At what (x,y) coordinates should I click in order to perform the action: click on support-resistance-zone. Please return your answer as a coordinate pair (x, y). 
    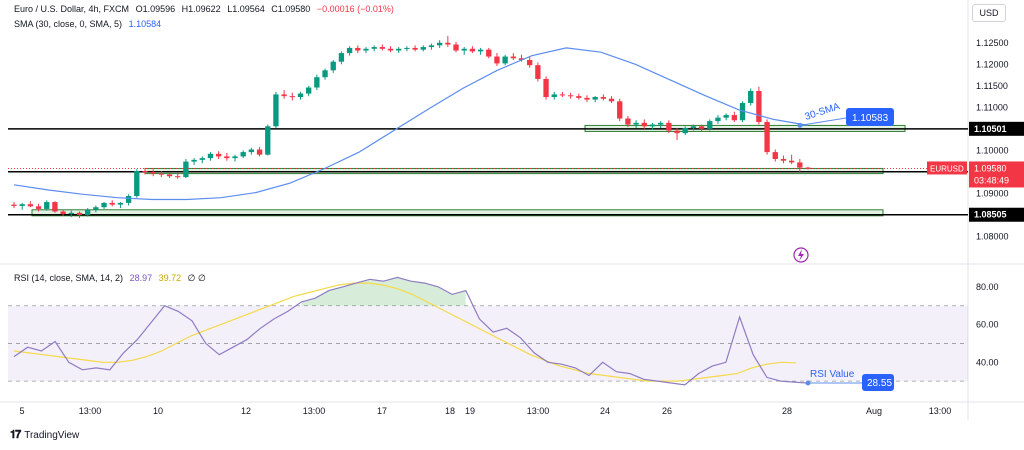
    Looking at the image, I should click on (457, 213).